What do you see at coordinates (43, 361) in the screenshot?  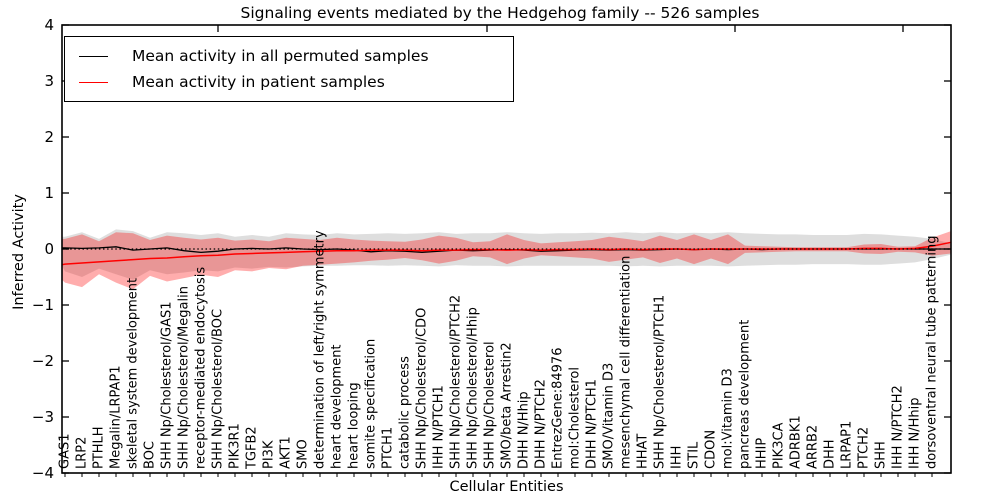 I see `y-tick-label: −2` at bounding box center [43, 361].